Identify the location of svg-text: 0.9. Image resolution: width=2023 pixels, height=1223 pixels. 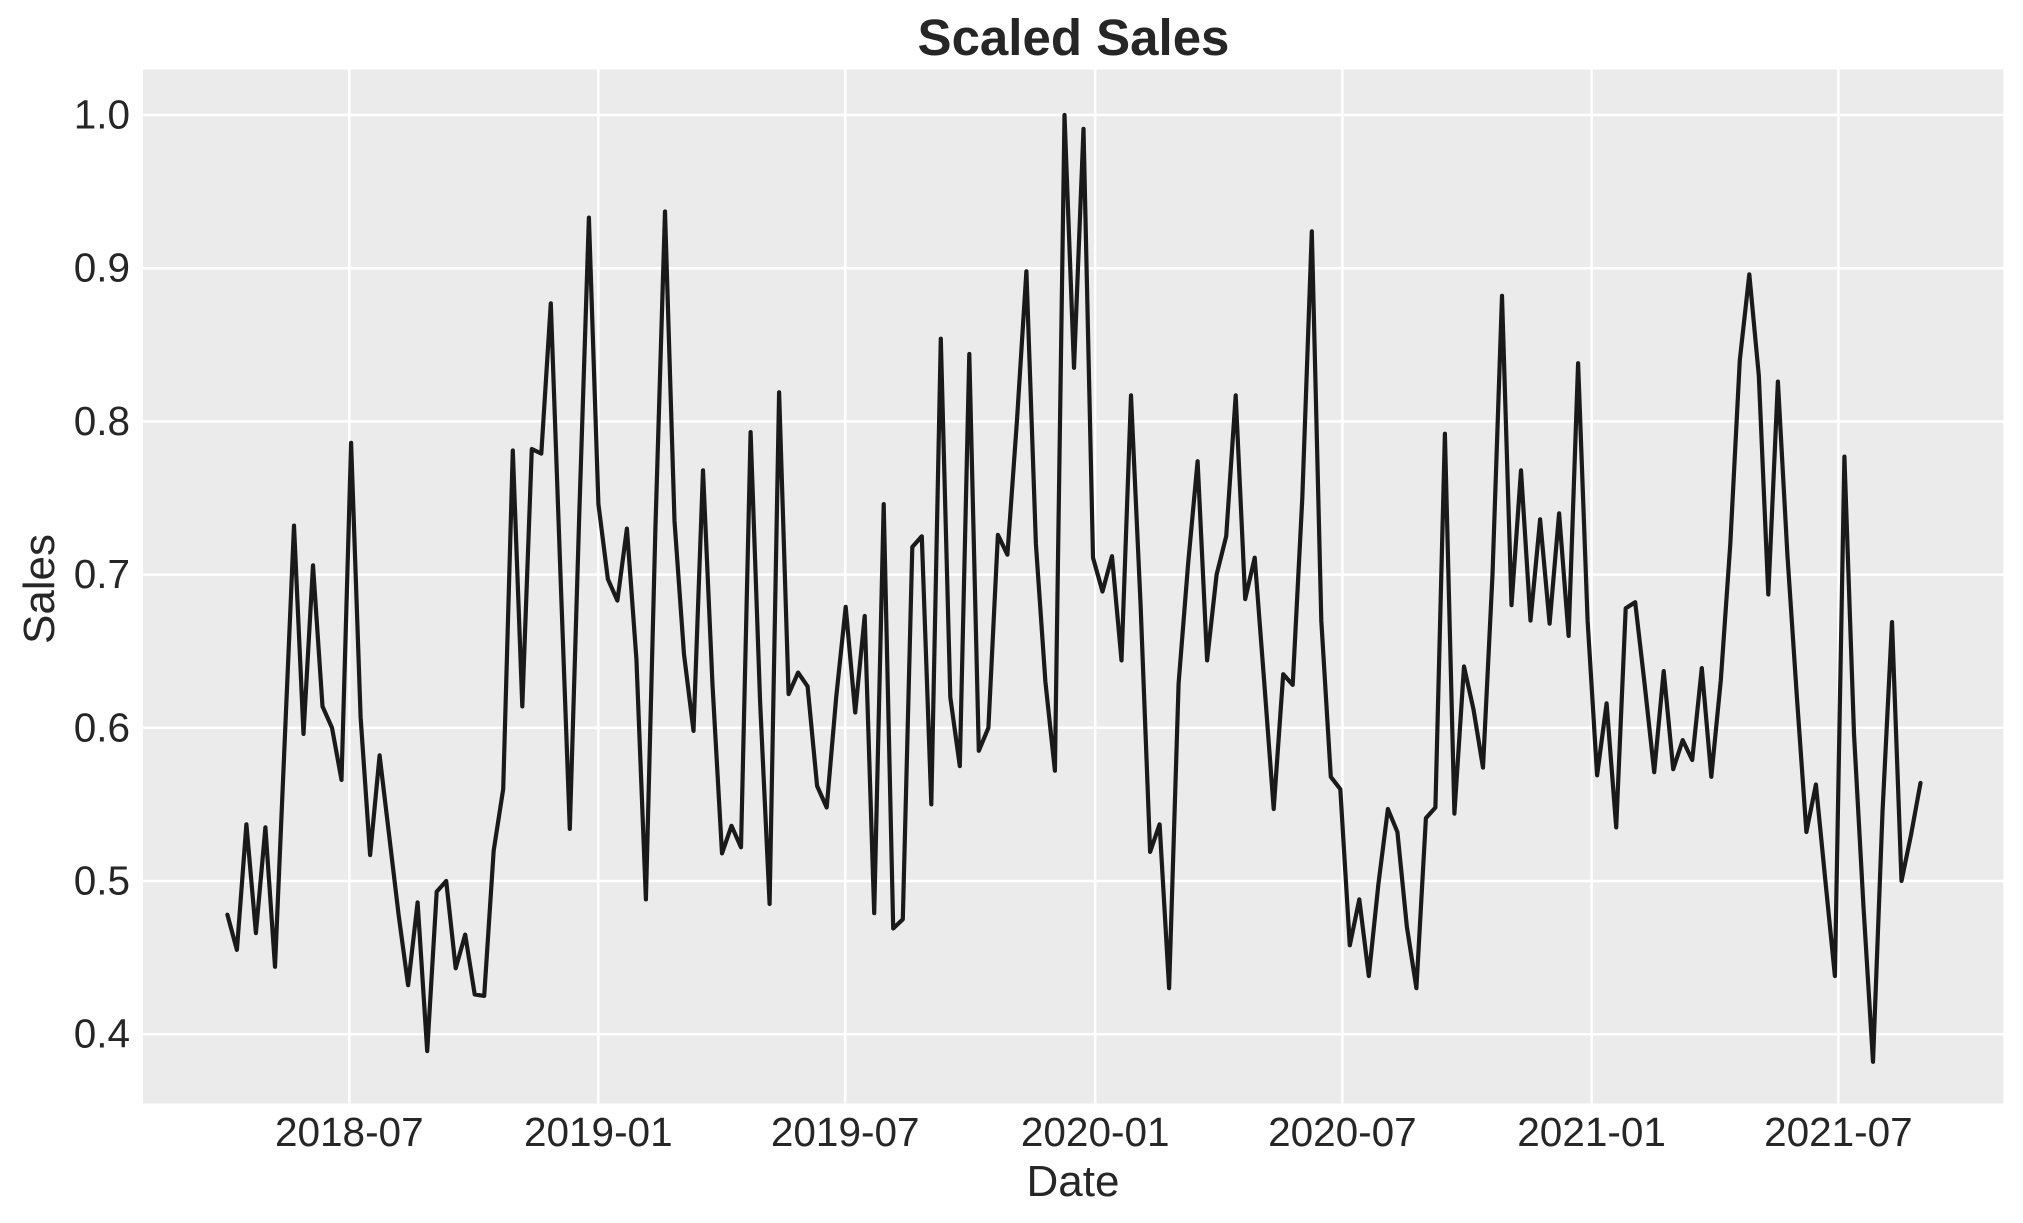
(102, 268).